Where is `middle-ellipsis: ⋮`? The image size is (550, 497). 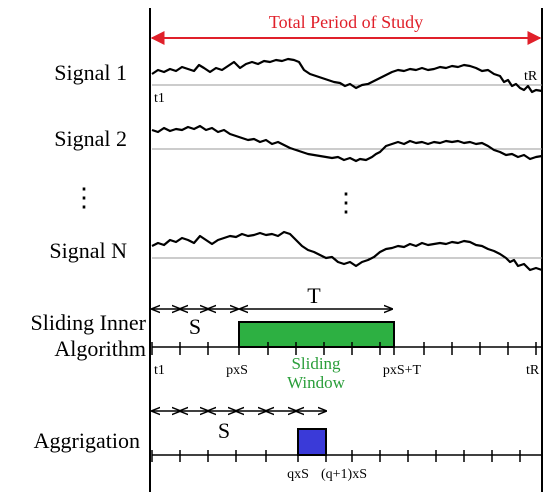
middle-ellipsis: ⋮ is located at coordinates (346, 202).